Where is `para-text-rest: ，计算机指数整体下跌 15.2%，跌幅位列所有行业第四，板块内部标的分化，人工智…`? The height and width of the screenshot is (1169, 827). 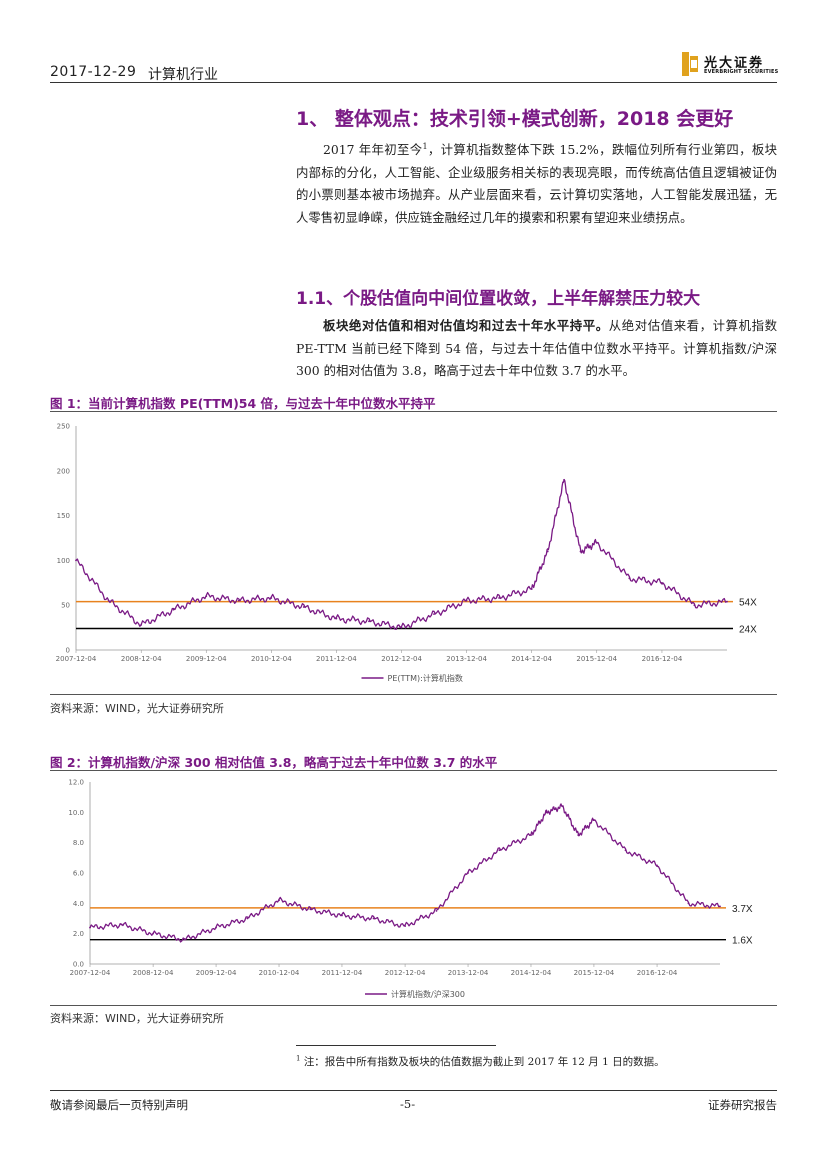
para-text-rest: ，计算机指数整体下跌 15.2%，跌幅位列所有行业第四，板块内部标的分化，人工智… is located at coordinates (536, 183).